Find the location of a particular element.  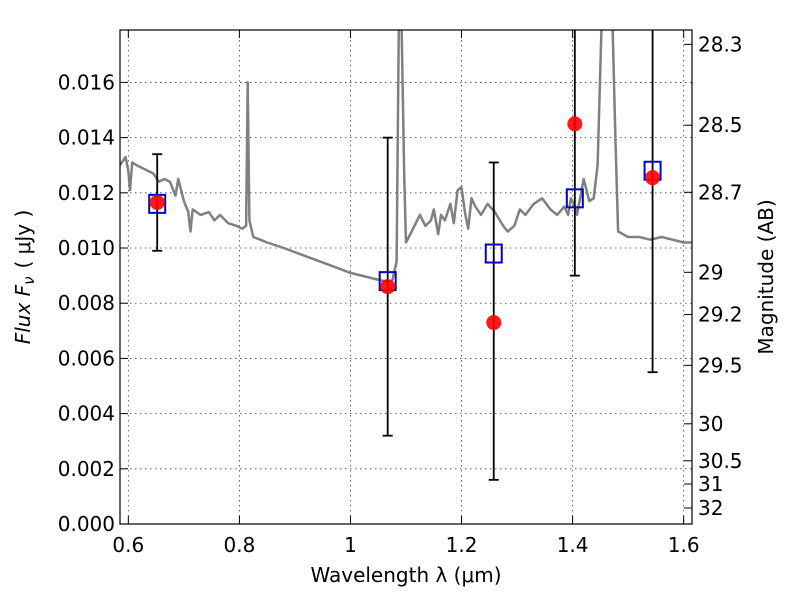

right-axis-tick-label: 28.3 is located at coordinates (720, 44).